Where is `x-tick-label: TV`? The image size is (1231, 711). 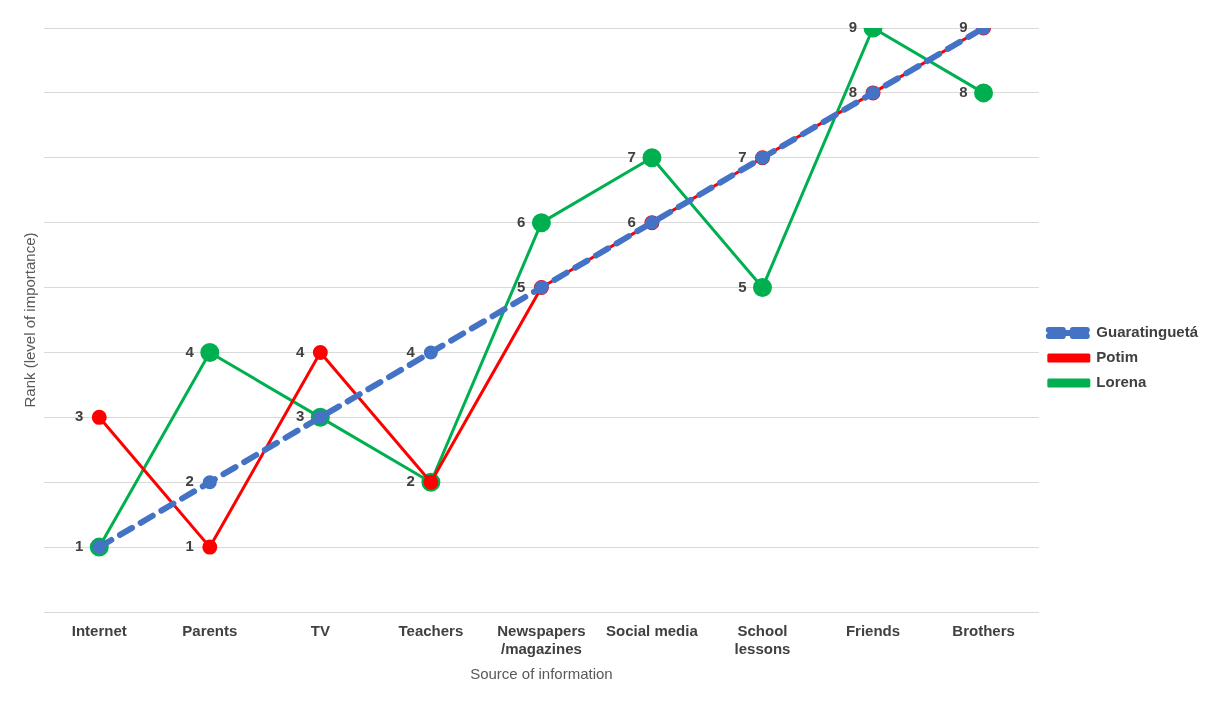 x-tick-label: TV is located at coordinates (320, 631).